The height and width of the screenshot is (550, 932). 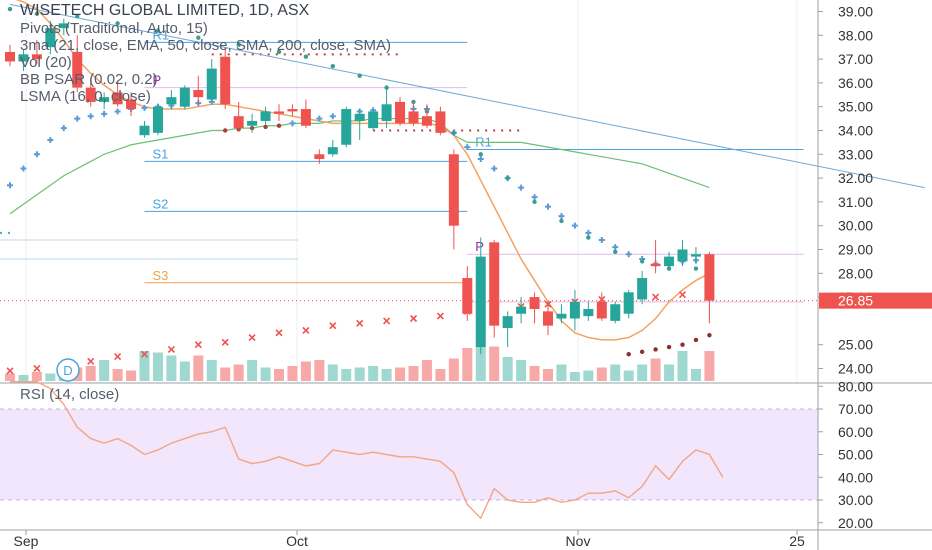 What do you see at coordinates (855, 301) in the screenshot?
I see `last-price-label: 26.85` at bounding box center [855, 301].